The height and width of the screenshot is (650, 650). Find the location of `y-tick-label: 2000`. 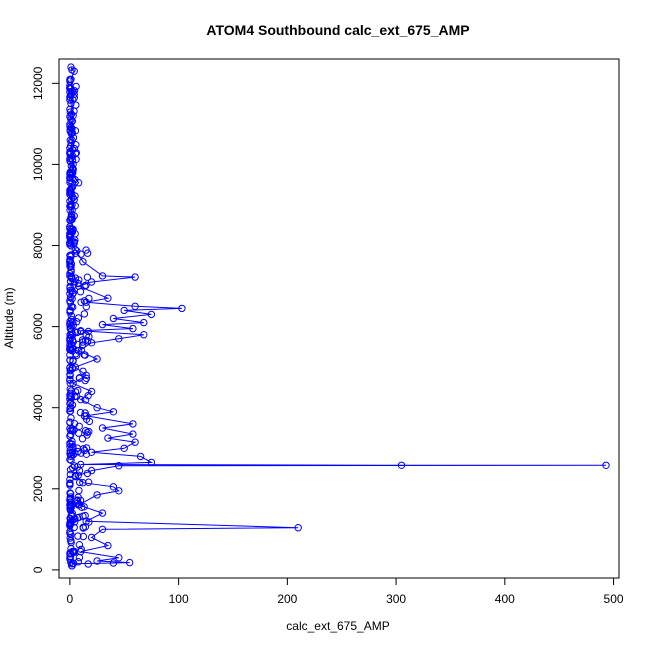

y-tick-label: 2000 is located at coordinates (38, 488).